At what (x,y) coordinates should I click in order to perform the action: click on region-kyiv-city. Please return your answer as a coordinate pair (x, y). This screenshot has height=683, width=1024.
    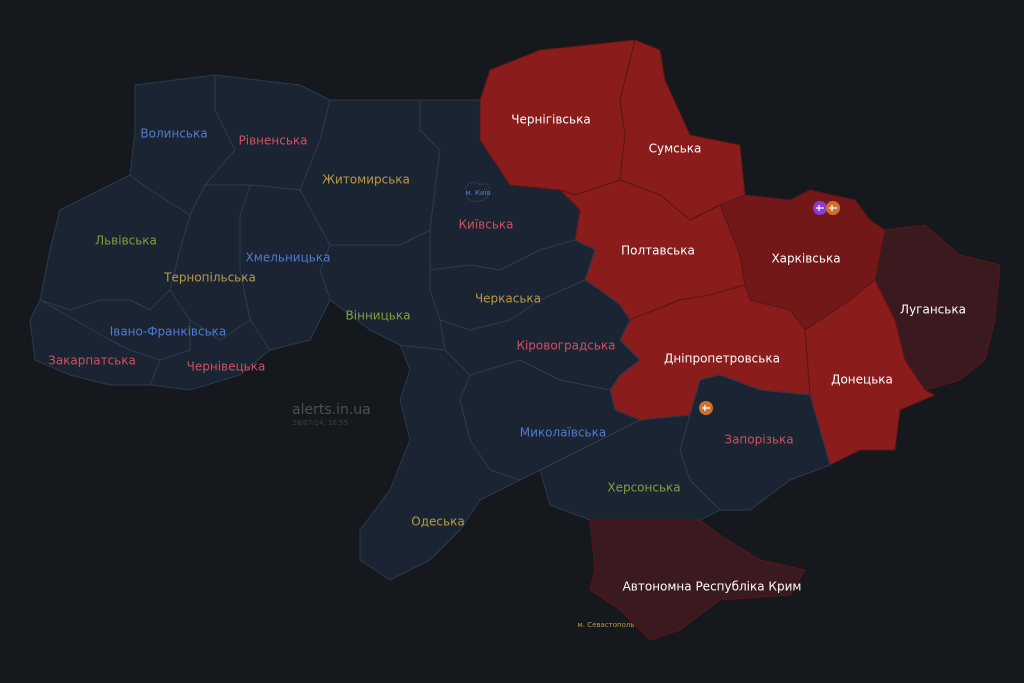
    Looking at the image, I should click on (478, 191).